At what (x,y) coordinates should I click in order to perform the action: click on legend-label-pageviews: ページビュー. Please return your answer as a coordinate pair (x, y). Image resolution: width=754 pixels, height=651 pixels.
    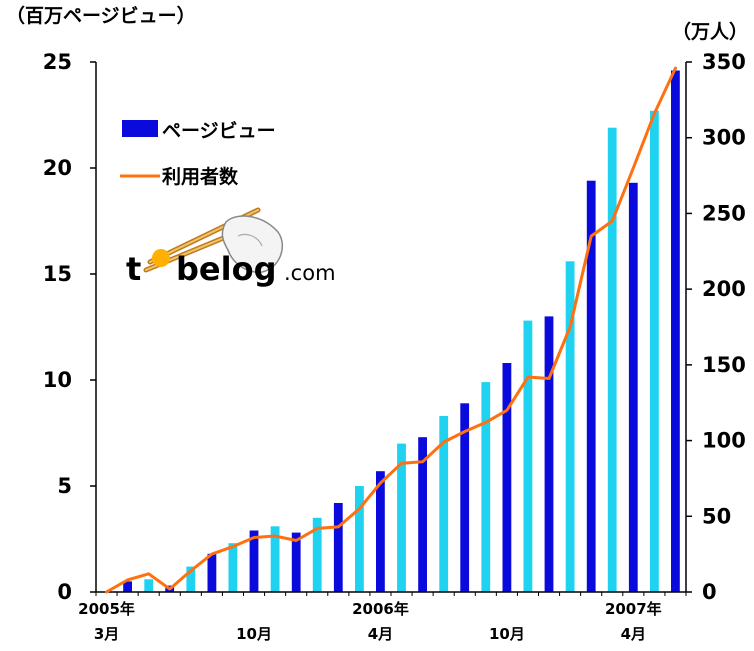
    Looking at the image, I should click on (219, 131).